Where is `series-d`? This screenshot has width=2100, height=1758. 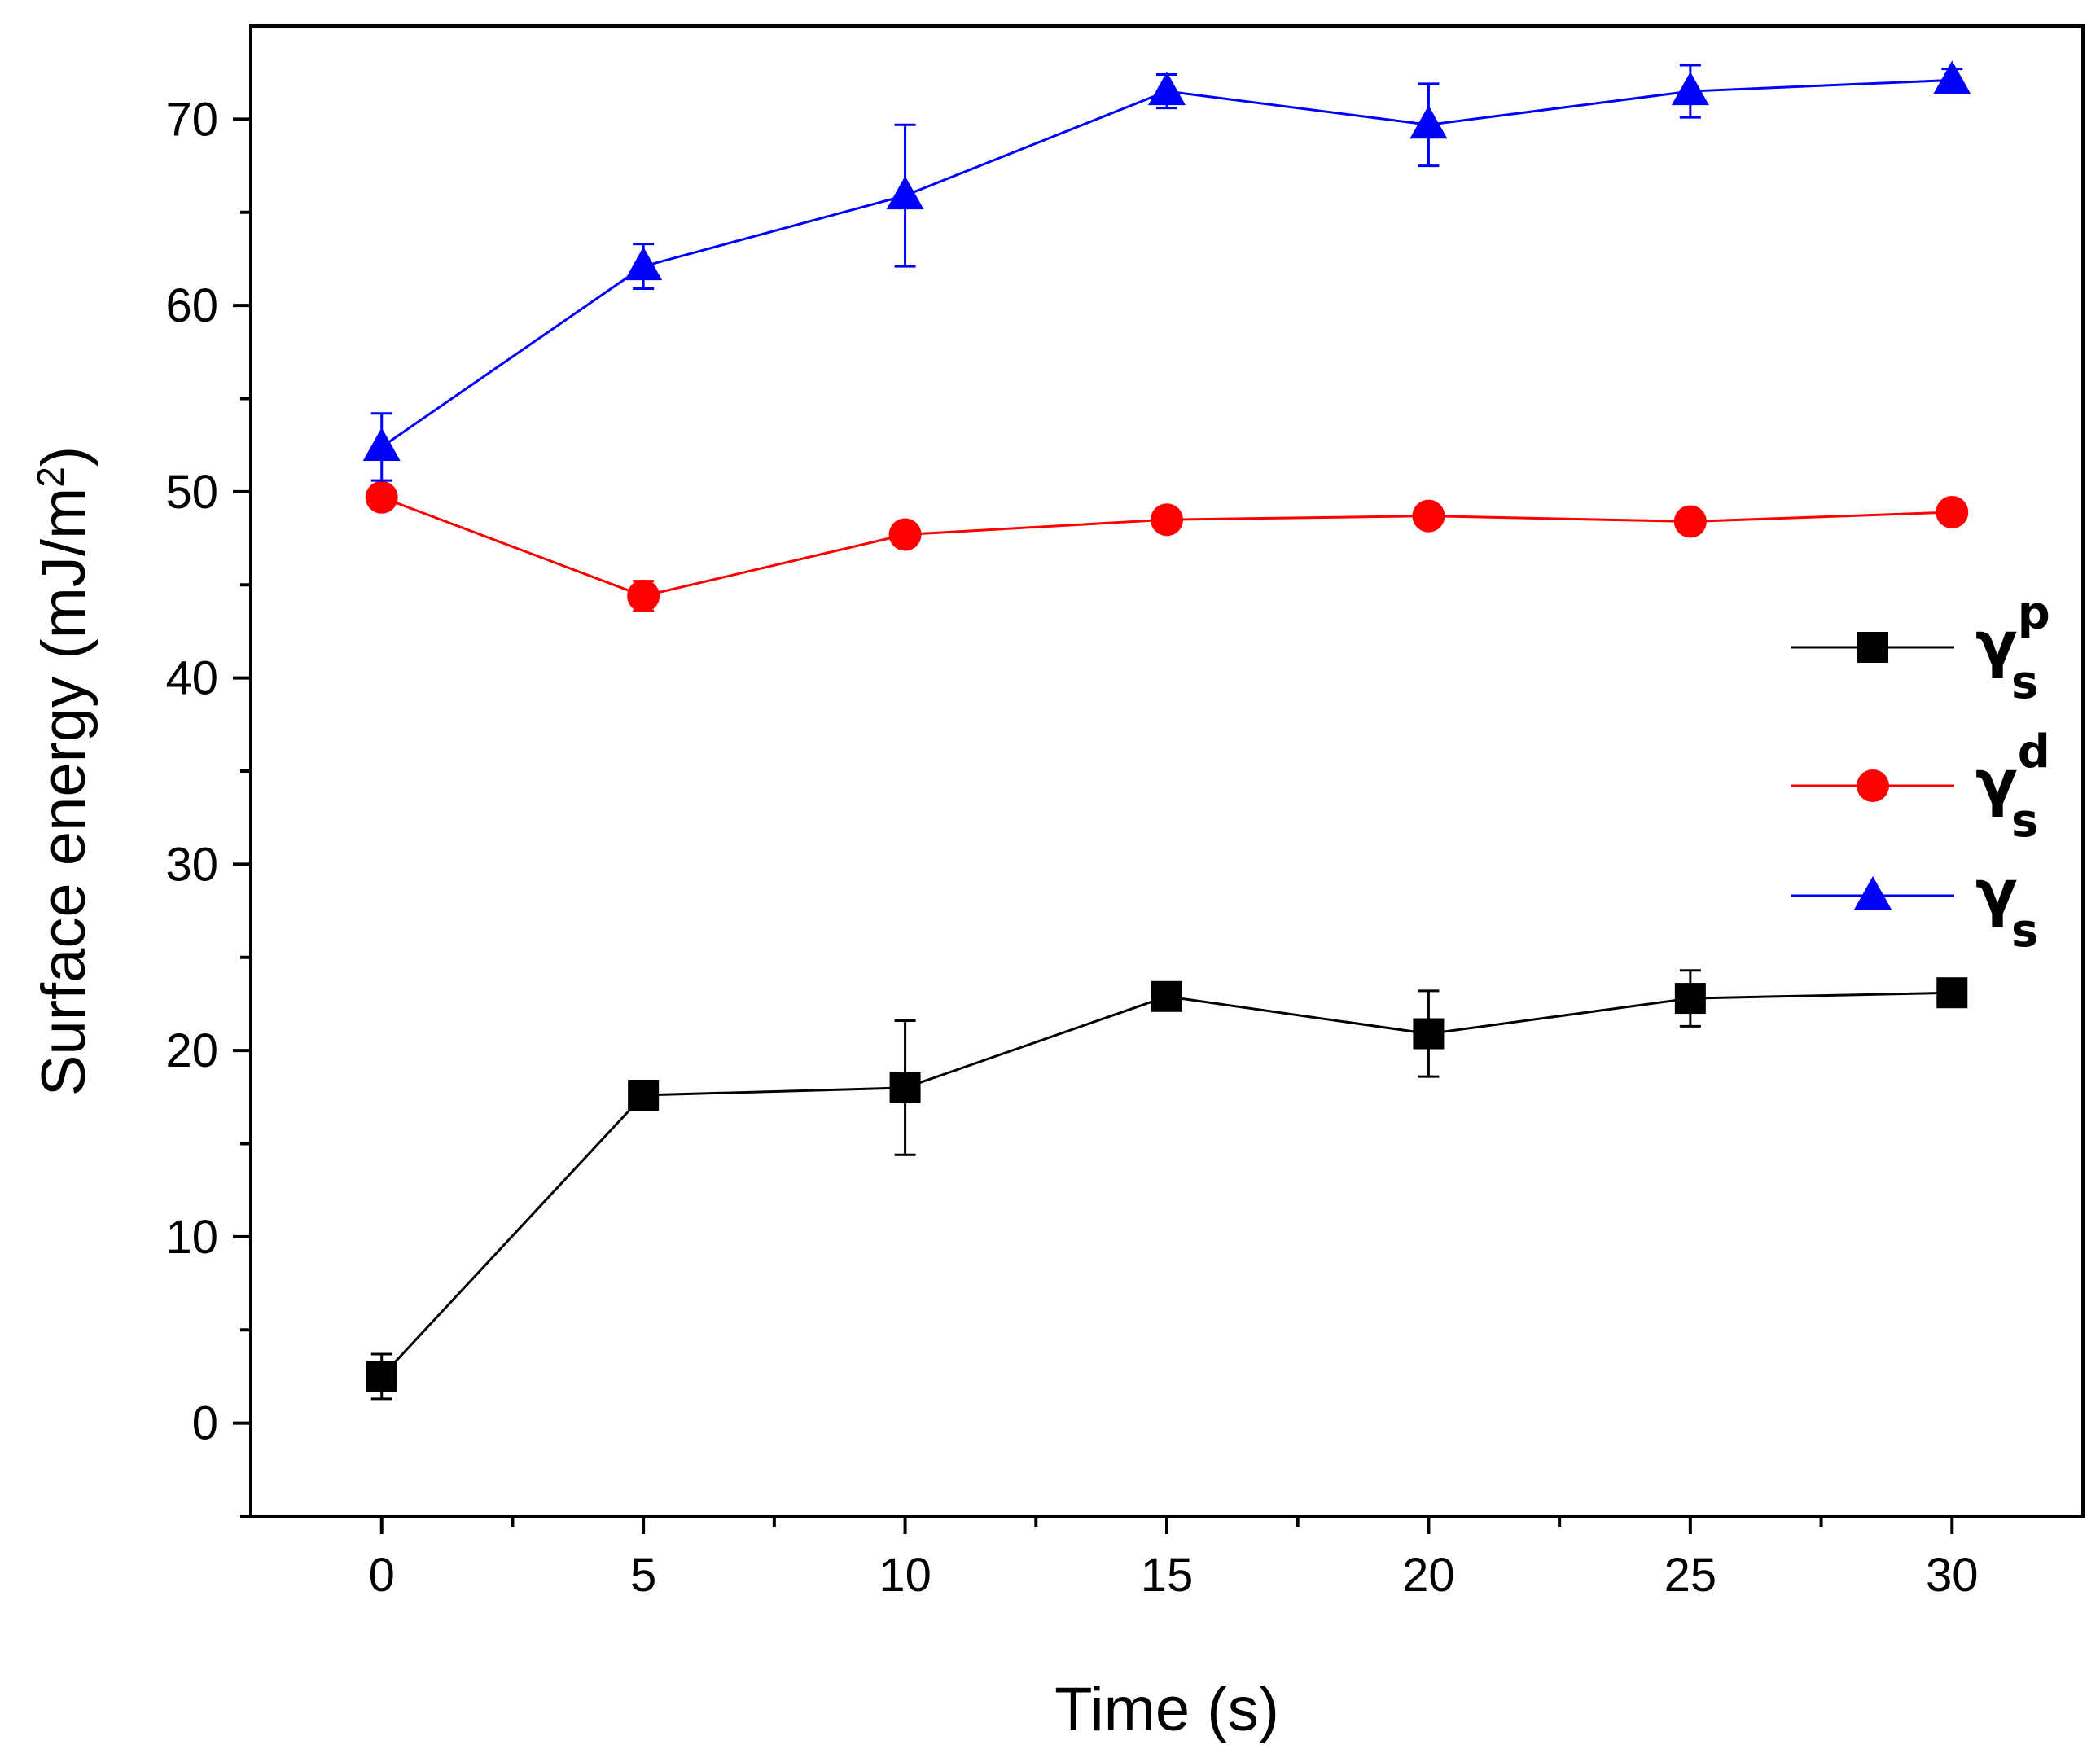 series-d is located at coordinates (1167, 546).